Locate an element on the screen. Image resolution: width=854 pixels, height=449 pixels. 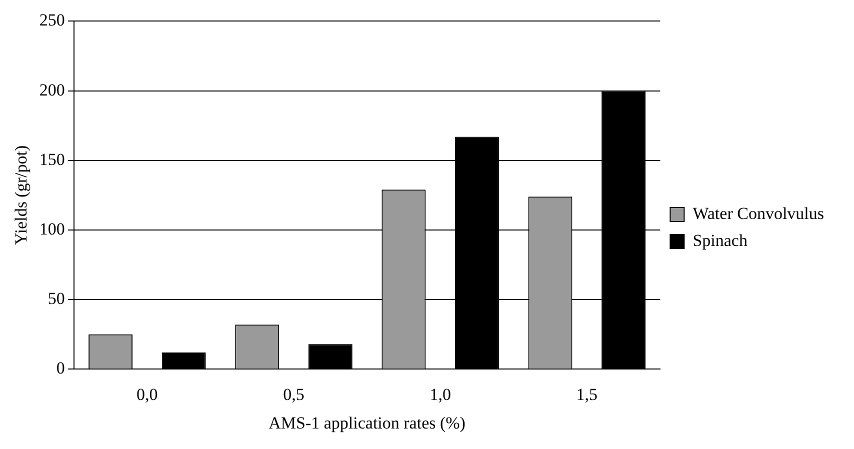
y-axis-title: Yields (gr/pot) is located at coordinates (21, 195).